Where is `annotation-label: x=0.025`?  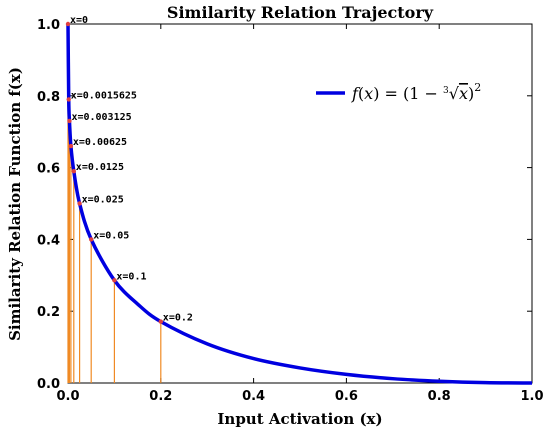 annotation-label: x=0.025 is located at coordinates (103, 200).